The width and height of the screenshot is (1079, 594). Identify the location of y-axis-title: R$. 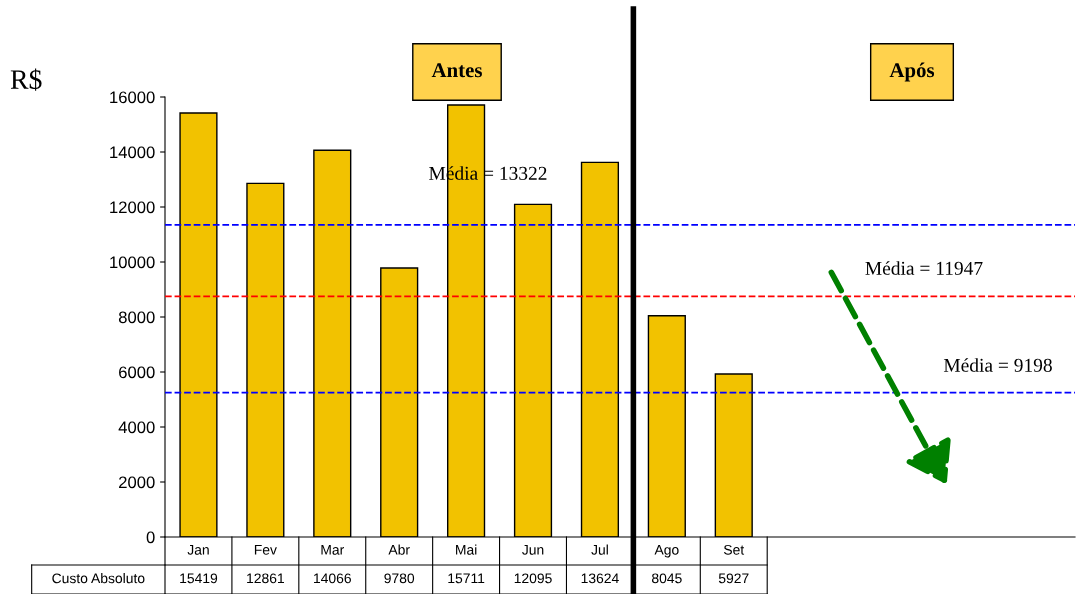
(26, 79).